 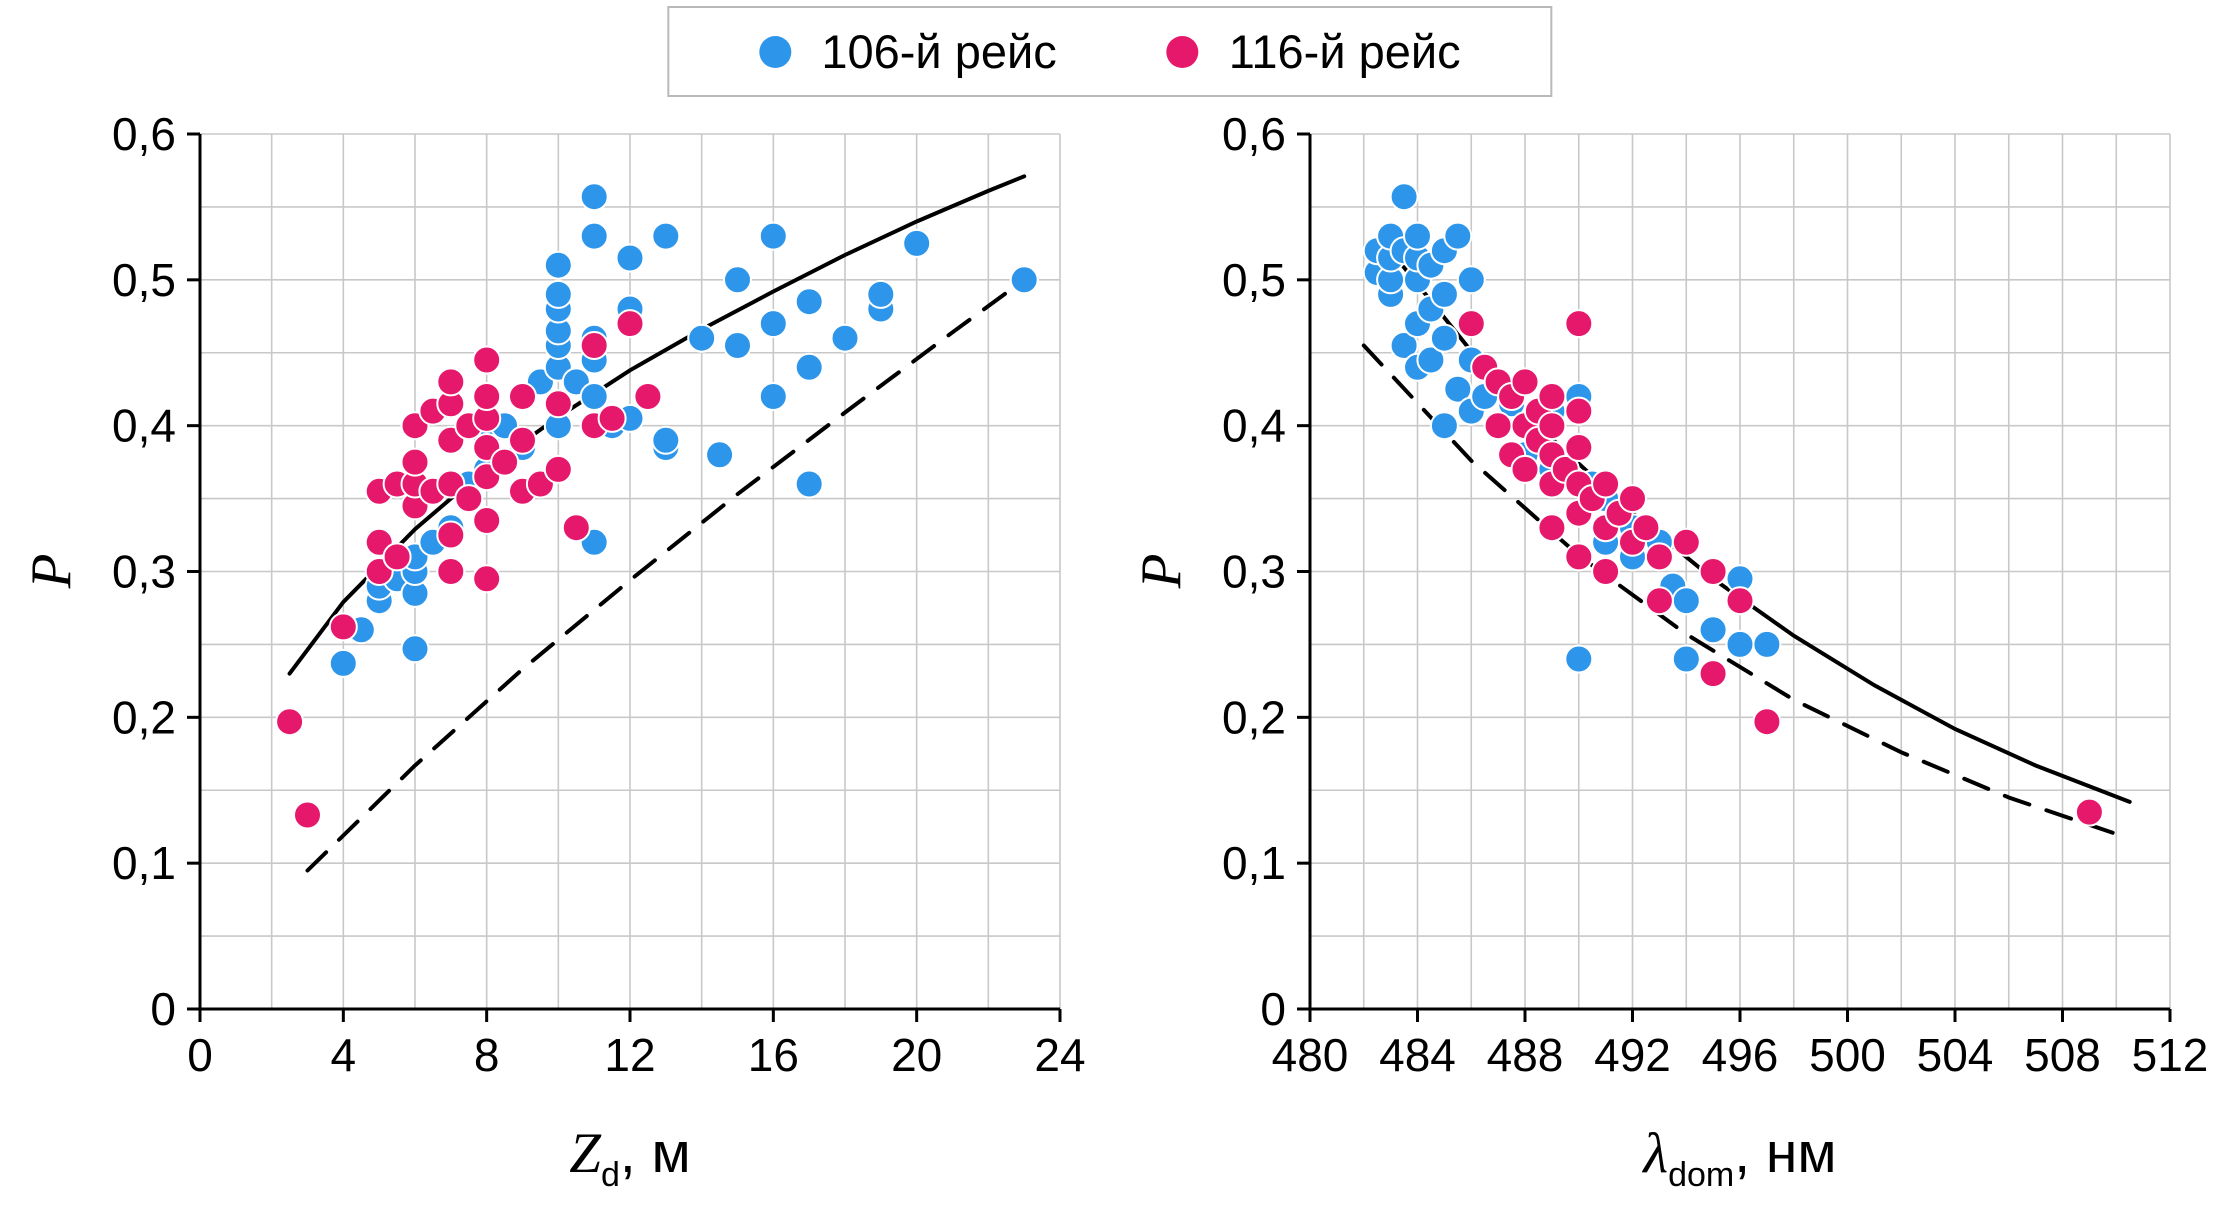 I want to click on x-tick-label: 488, so click(x=1525, y=1055).